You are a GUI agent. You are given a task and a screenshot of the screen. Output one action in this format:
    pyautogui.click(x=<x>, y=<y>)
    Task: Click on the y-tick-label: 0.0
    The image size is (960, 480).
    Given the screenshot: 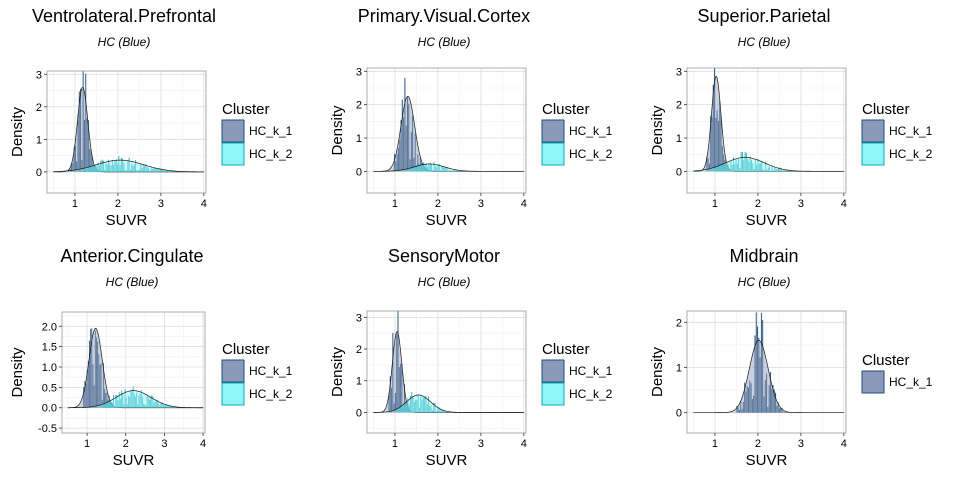 What is the action you would take?
    pyautogui.click(x=49, y=409)
    